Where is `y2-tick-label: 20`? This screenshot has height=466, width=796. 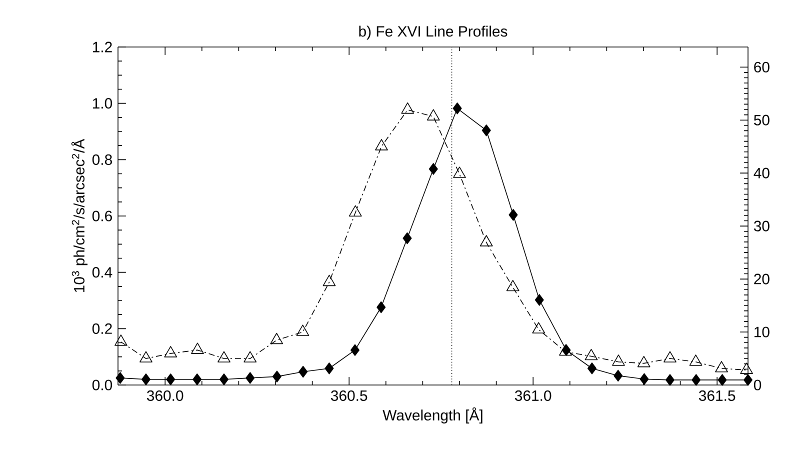
y2-tick-label: 20 is located at coordinates (762, 279).